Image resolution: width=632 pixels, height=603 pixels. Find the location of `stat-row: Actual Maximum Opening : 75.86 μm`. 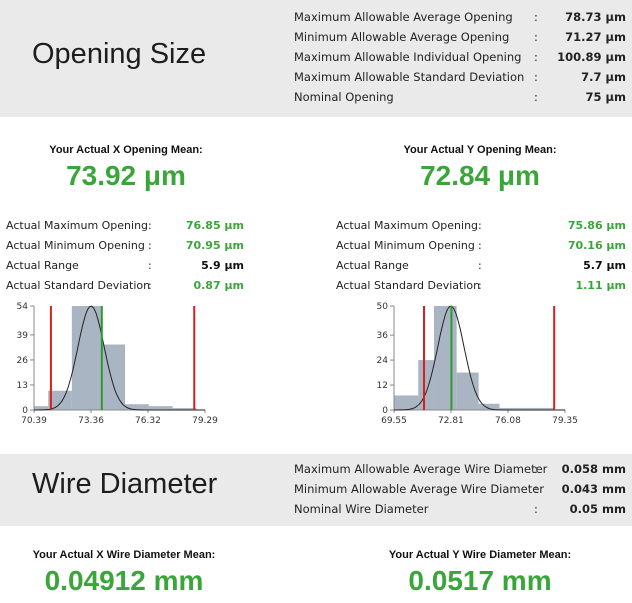

stat-row: Actual Maximum Opening : 75.86 μm is located at coordinates (481, 229).